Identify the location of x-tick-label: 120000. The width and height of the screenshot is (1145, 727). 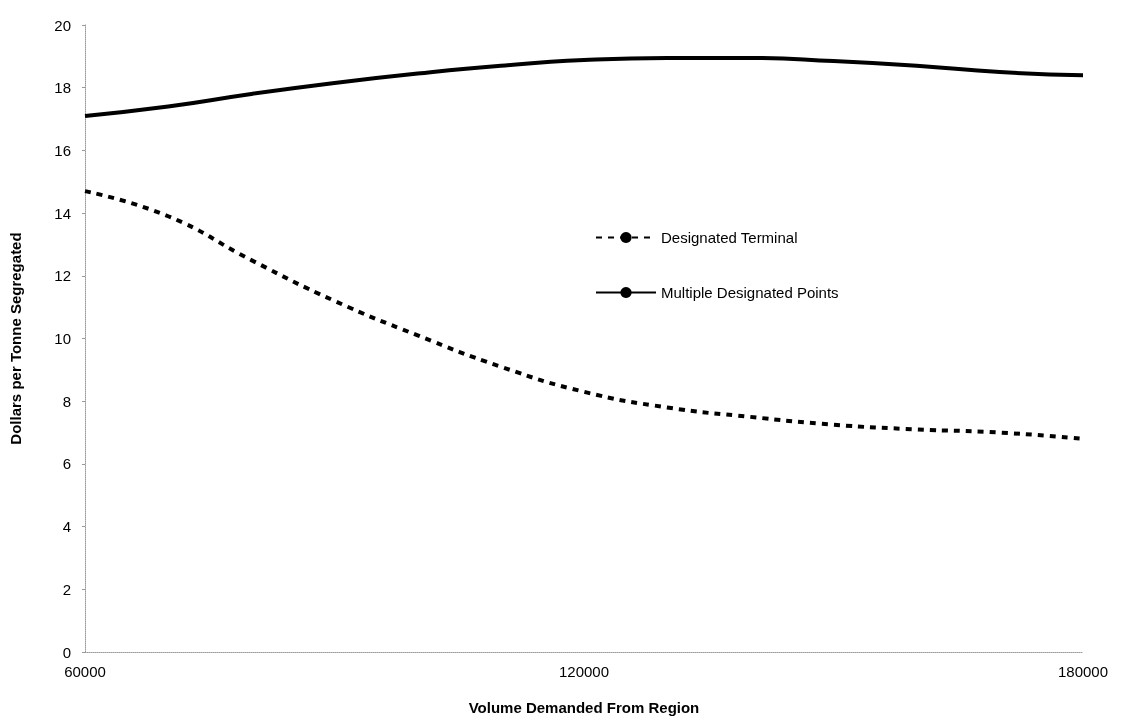
(584, 671).